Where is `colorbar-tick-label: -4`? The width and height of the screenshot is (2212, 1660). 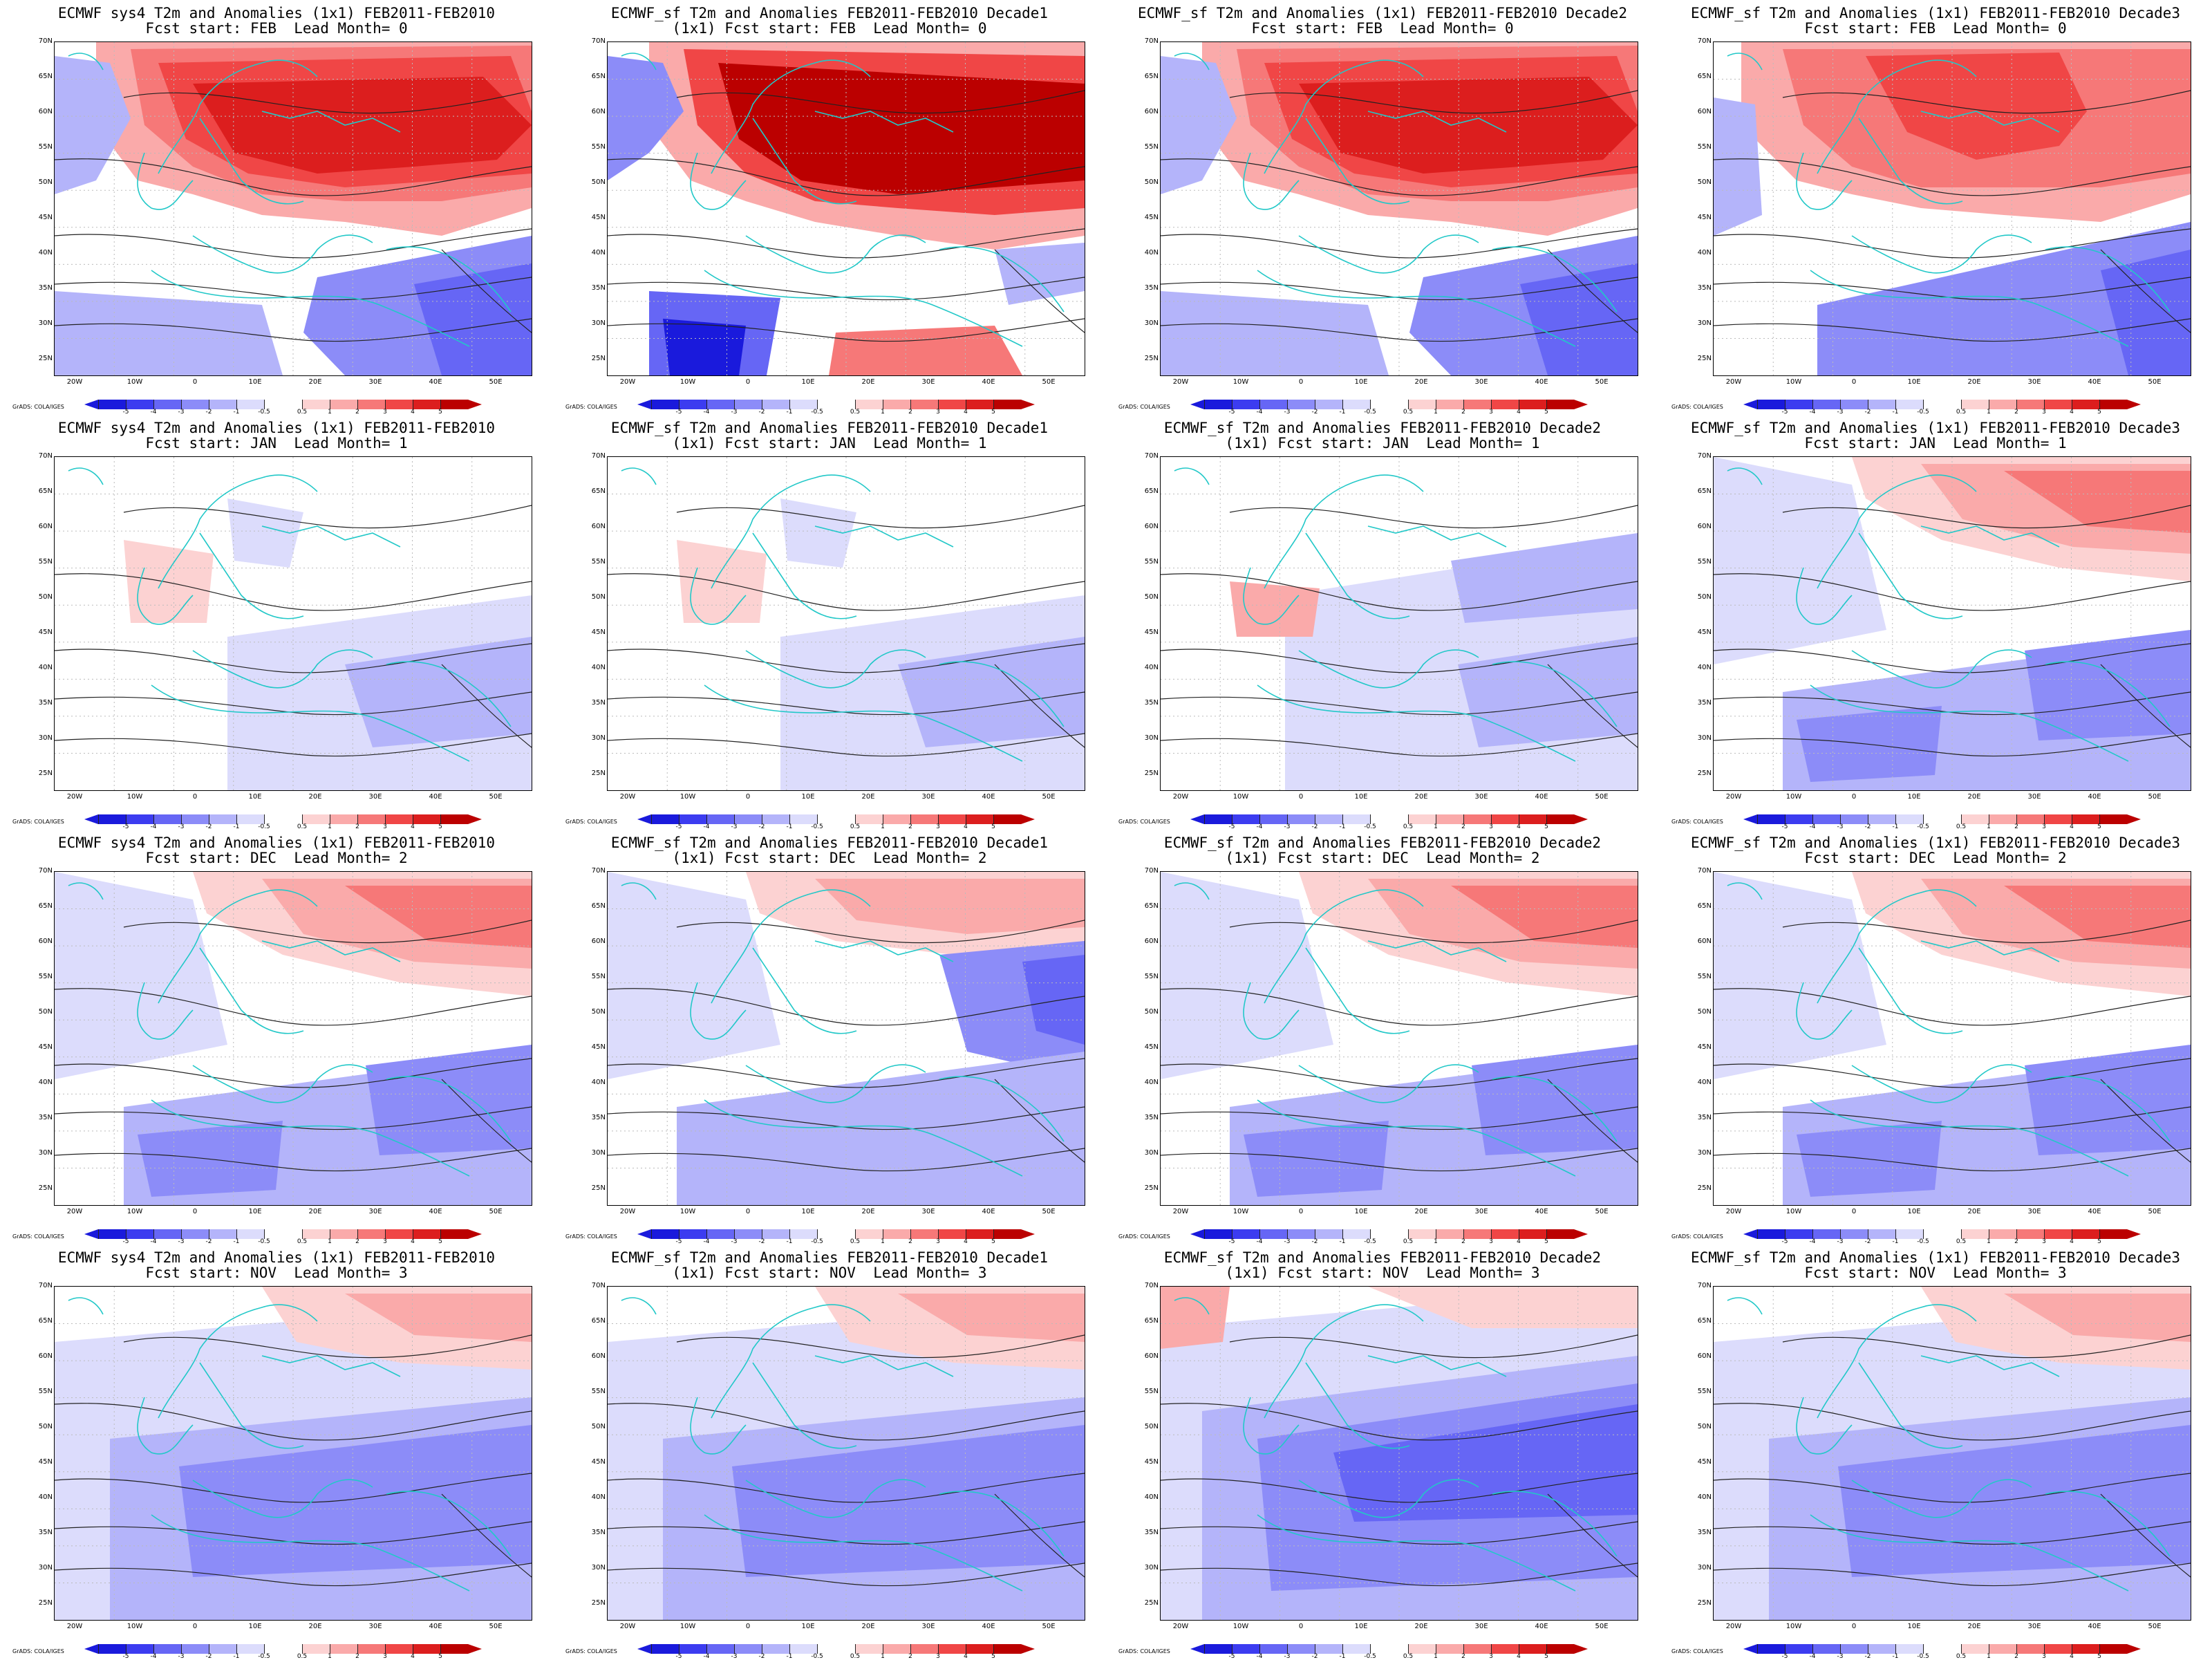 colorbar-tick-label: -4 is located at coordinates (1259, 412).